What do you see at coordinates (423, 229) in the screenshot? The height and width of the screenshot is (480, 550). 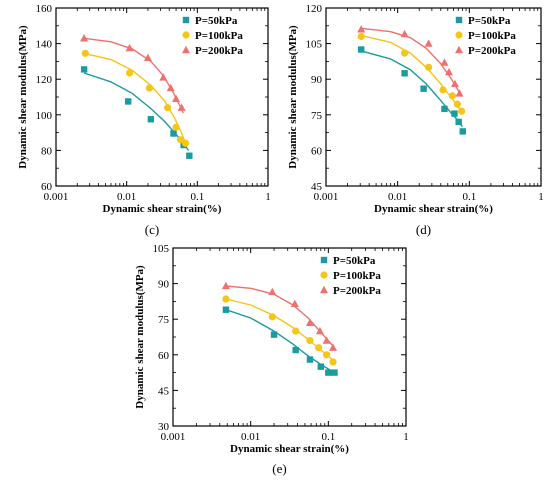 I see `panel-label: (d)` at bounding box center [423, 229].